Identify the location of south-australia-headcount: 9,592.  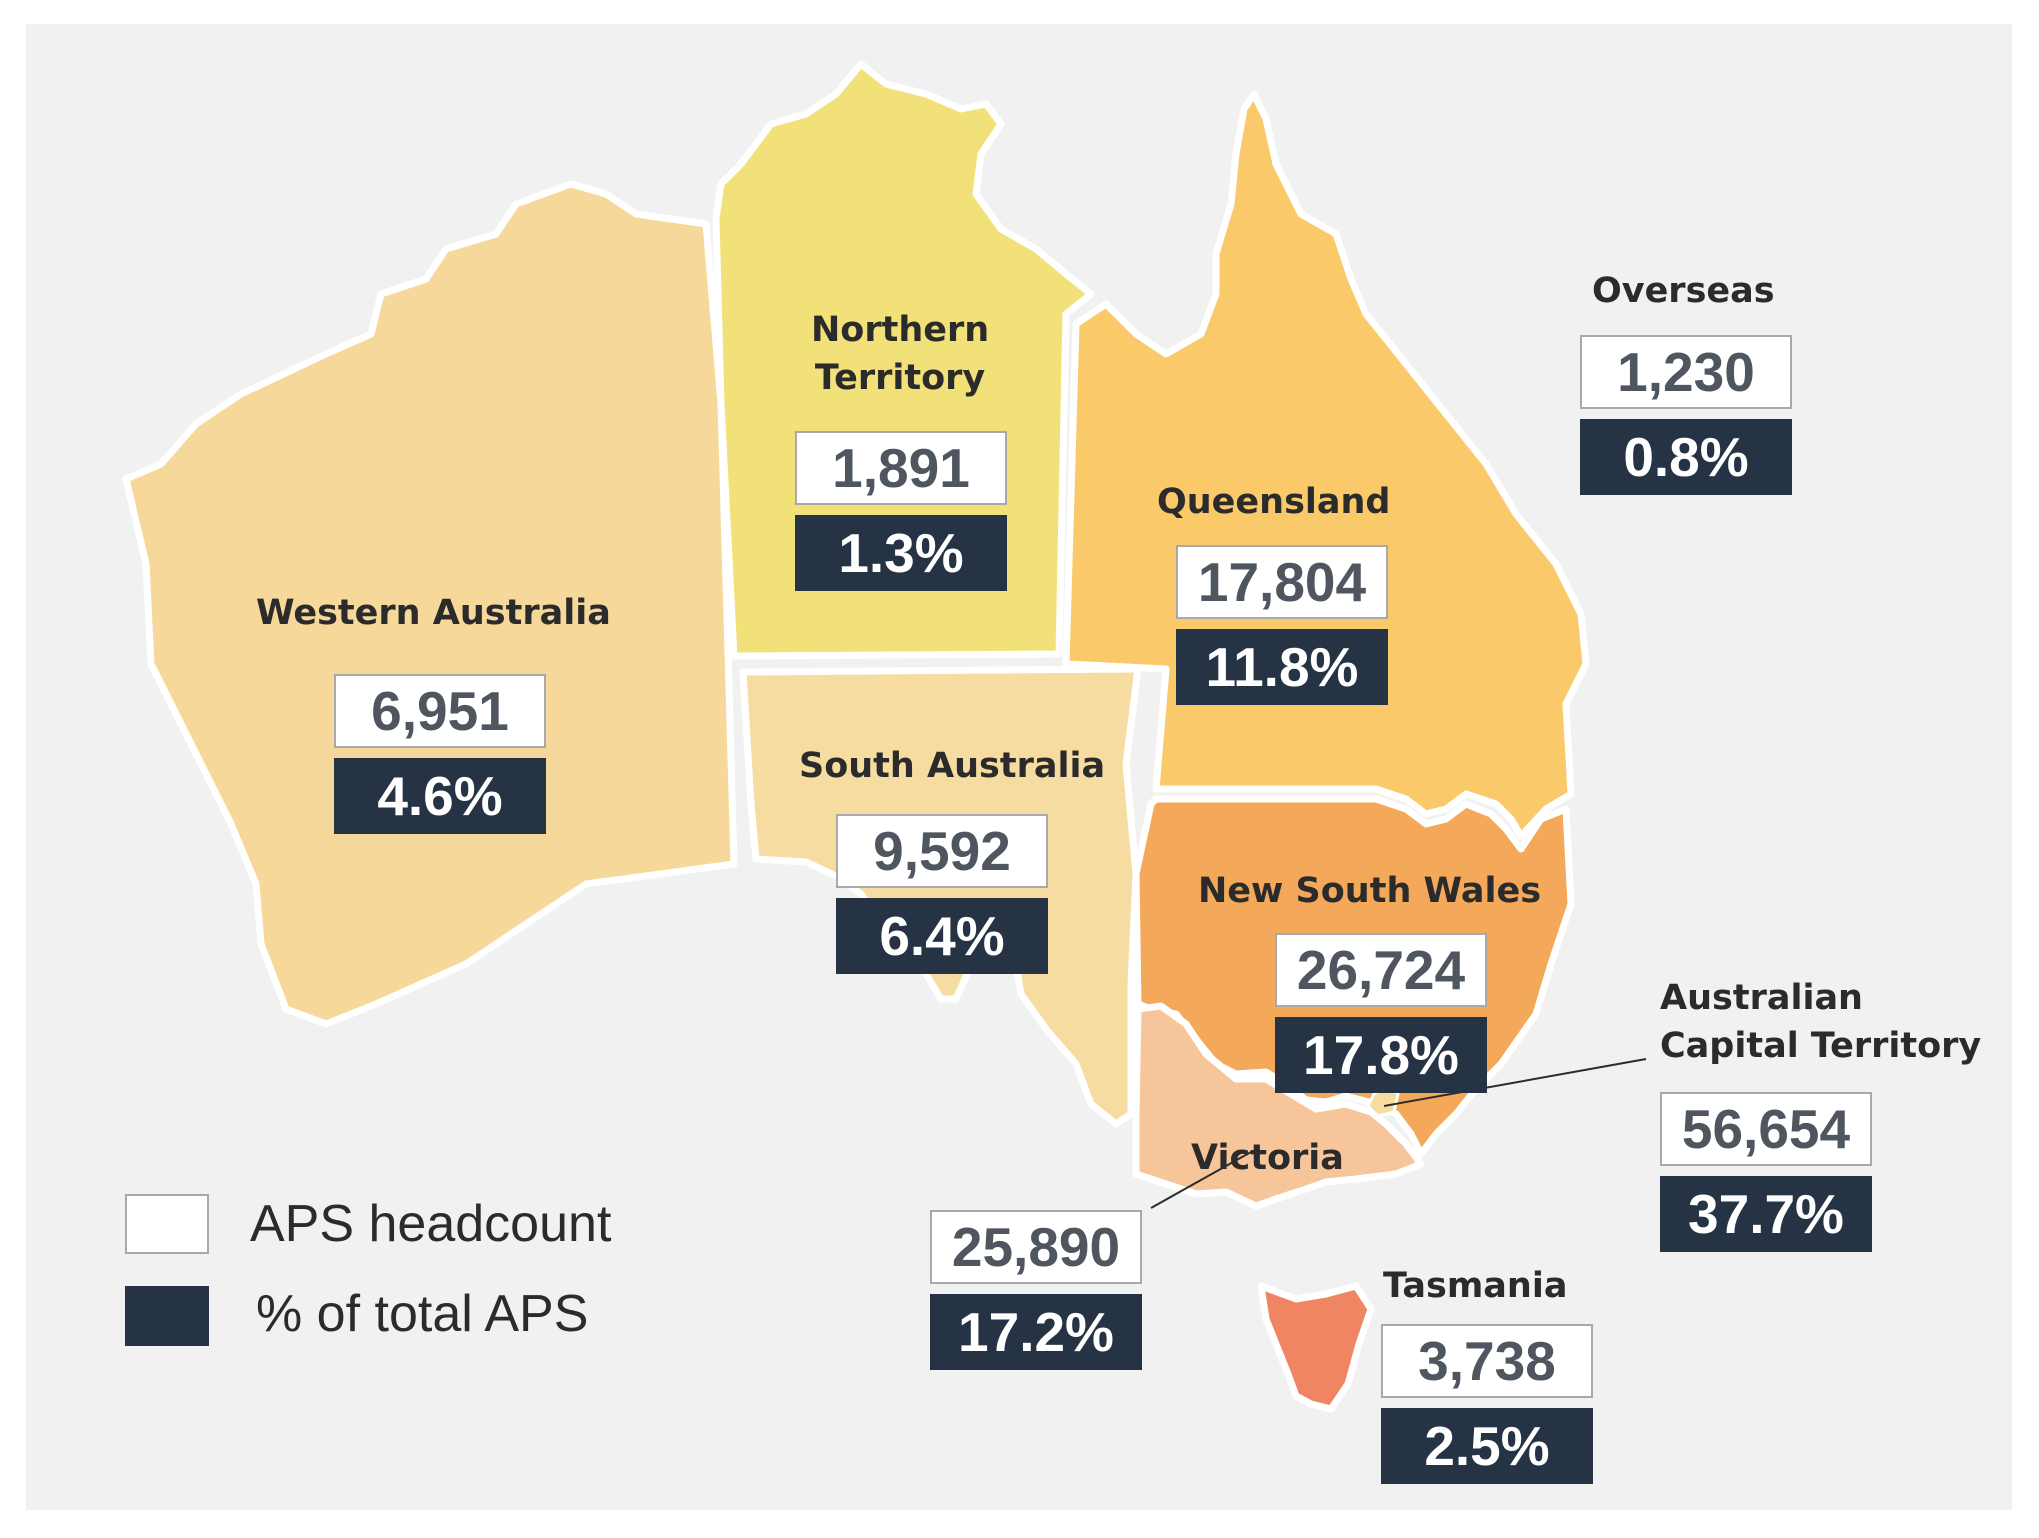
(942, 851).